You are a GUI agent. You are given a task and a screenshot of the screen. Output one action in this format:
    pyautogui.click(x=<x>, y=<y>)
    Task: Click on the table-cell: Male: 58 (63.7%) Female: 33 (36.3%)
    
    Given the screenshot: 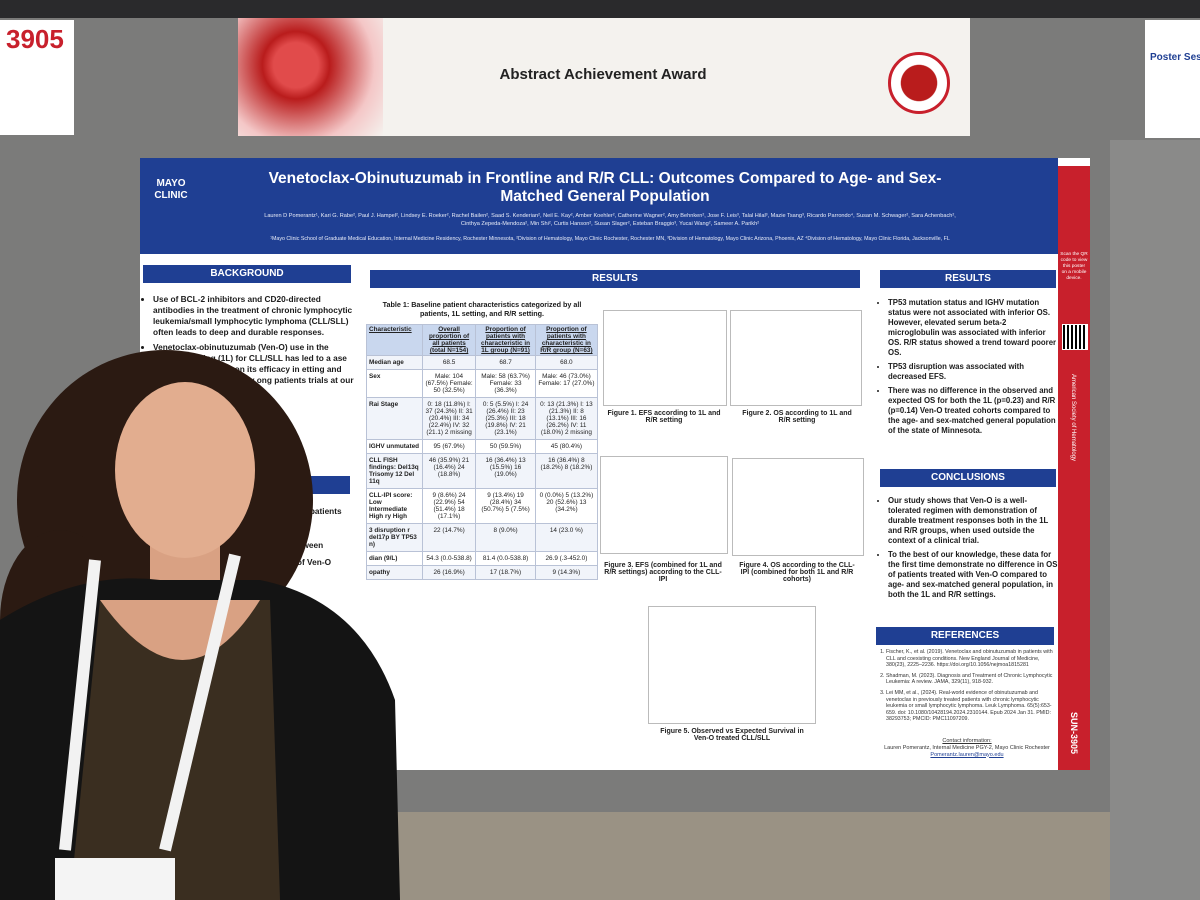 What is the action you would take?
    pyautogui.click(x=505, y=383)
    